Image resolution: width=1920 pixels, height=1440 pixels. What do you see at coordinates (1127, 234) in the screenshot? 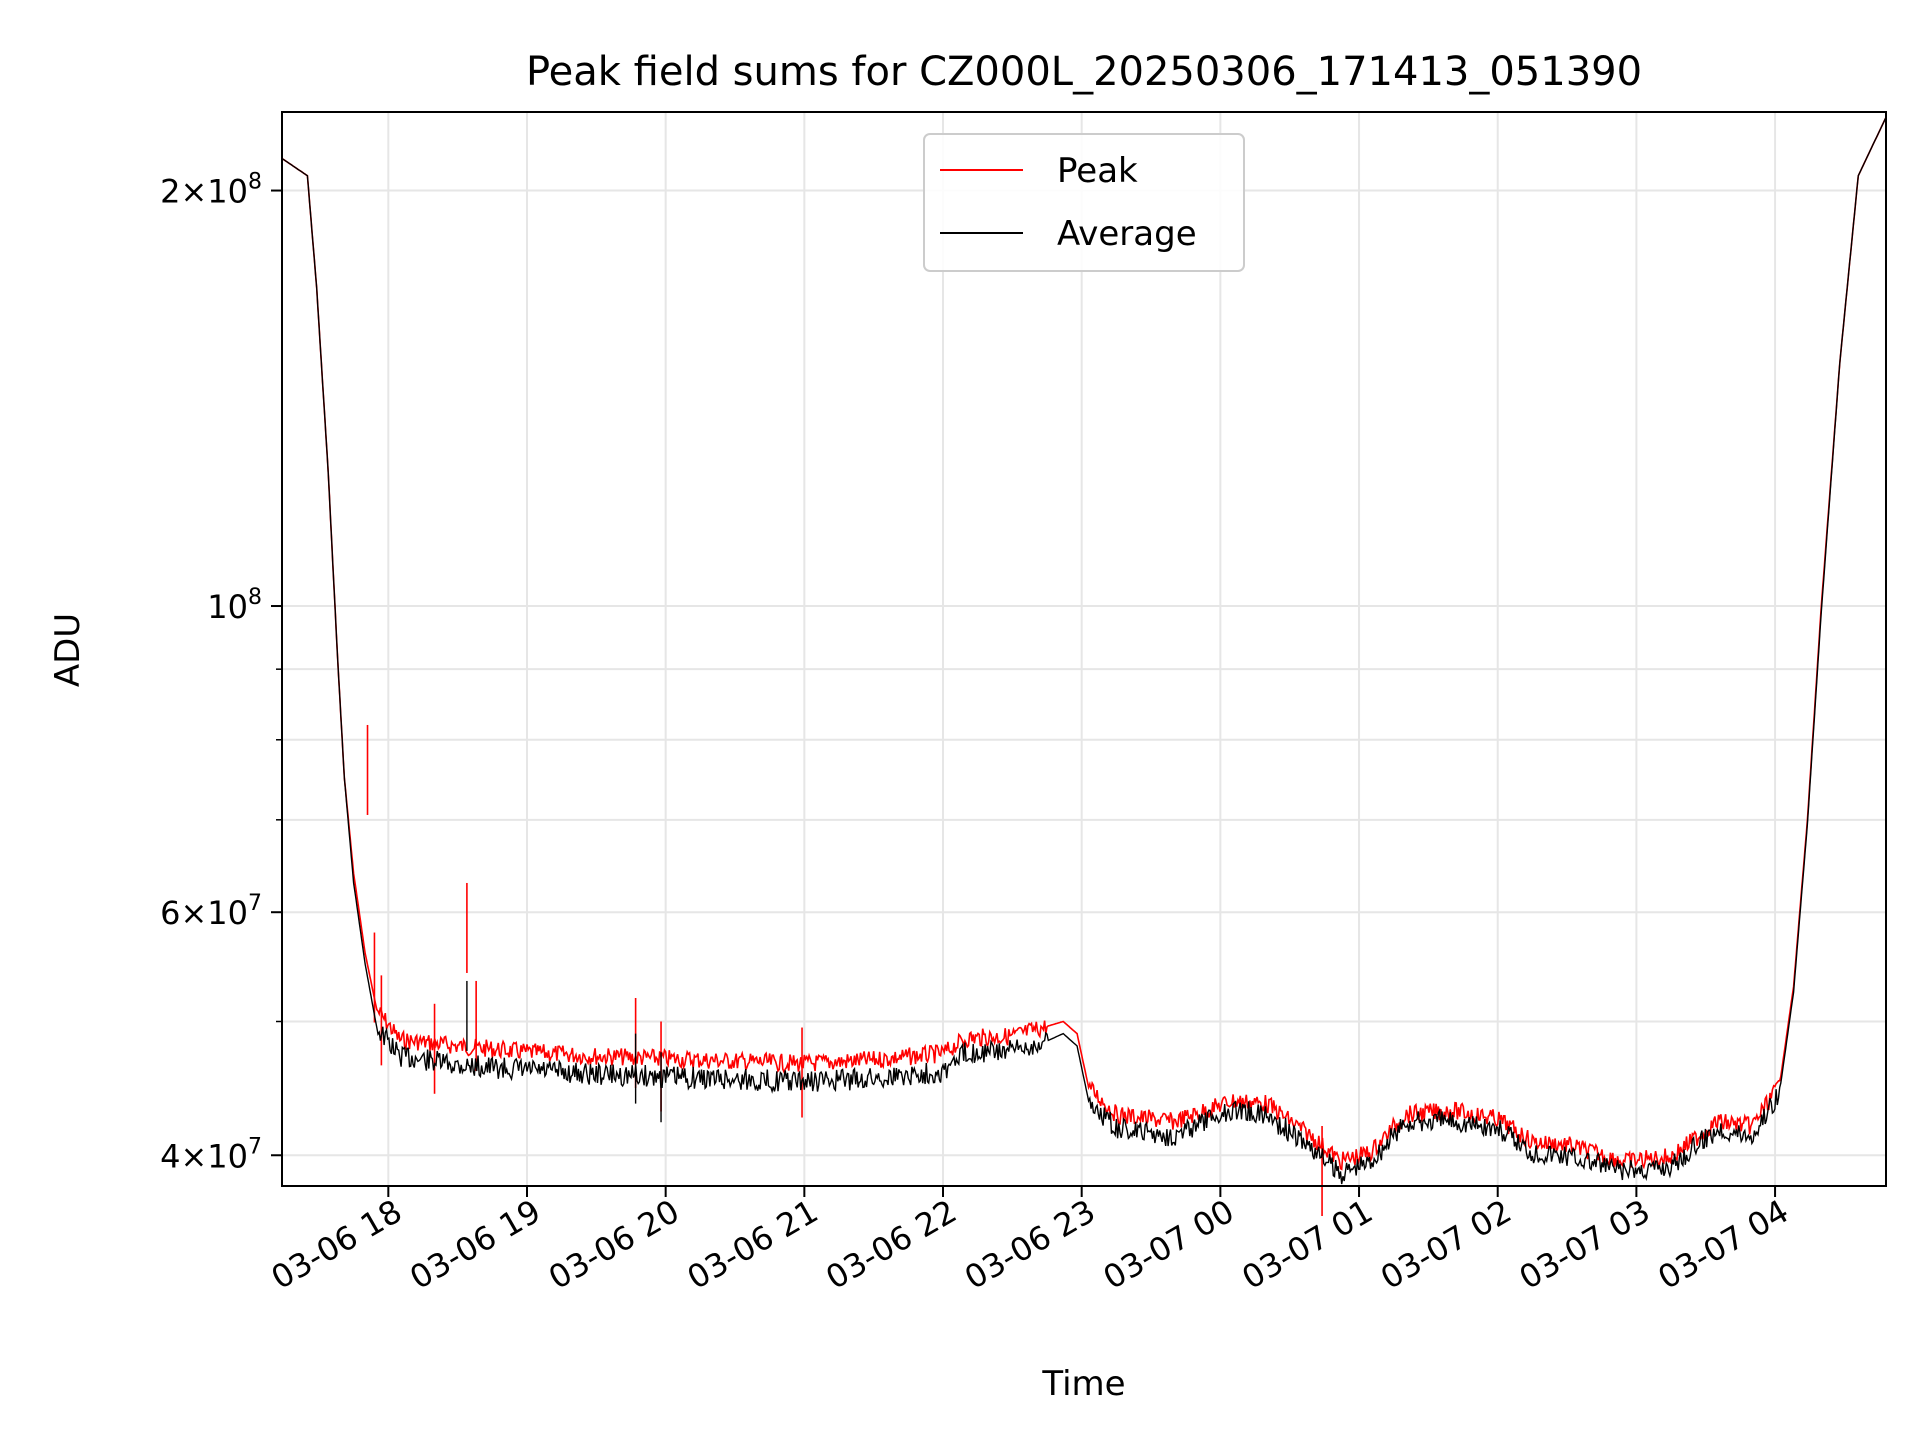
I see `legend-average-label: Average` at bounding box center [1127, 234].